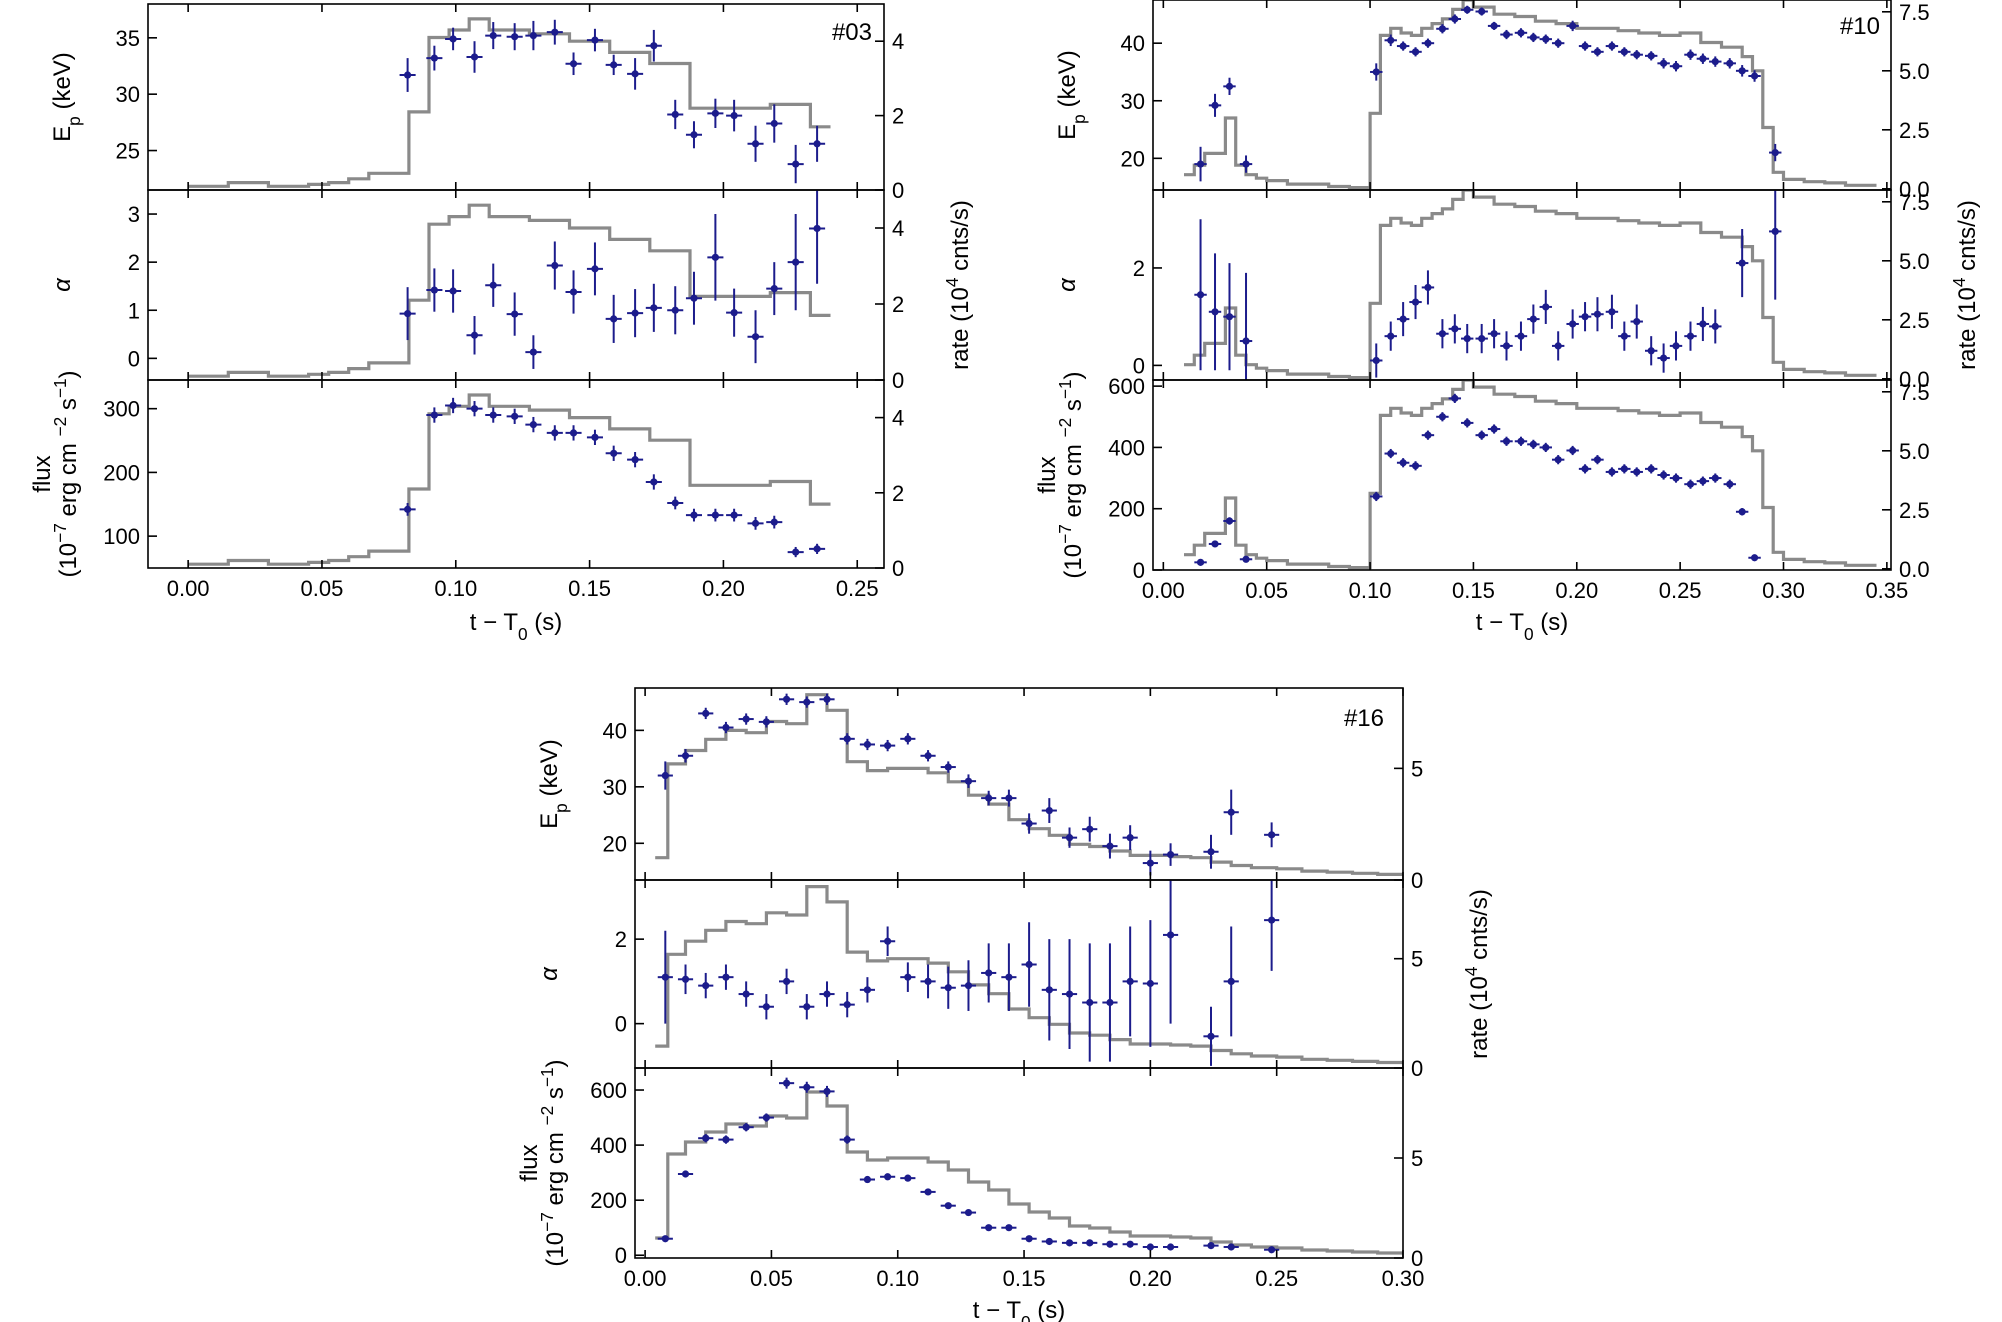  What do you see at coordinates (1024, 1278) in the screenshot?
I see `x-tick-label: 0.15` at bounding box center [1024, 1278].